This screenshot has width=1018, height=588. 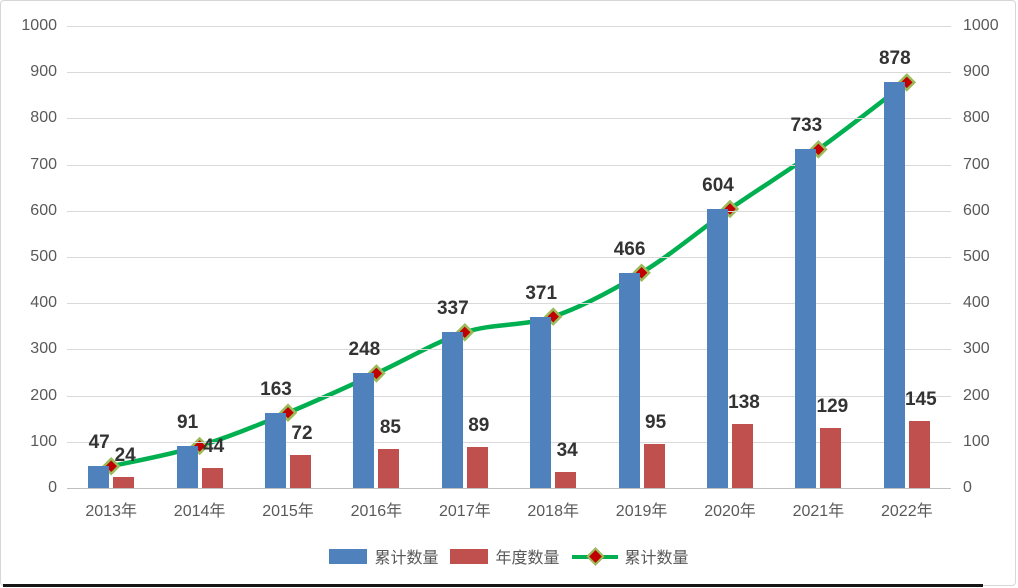 What do you see at coordinates (919, 454) in the screenshot?
I see `annual-bar-2022年` at bounding box center [919, 454].